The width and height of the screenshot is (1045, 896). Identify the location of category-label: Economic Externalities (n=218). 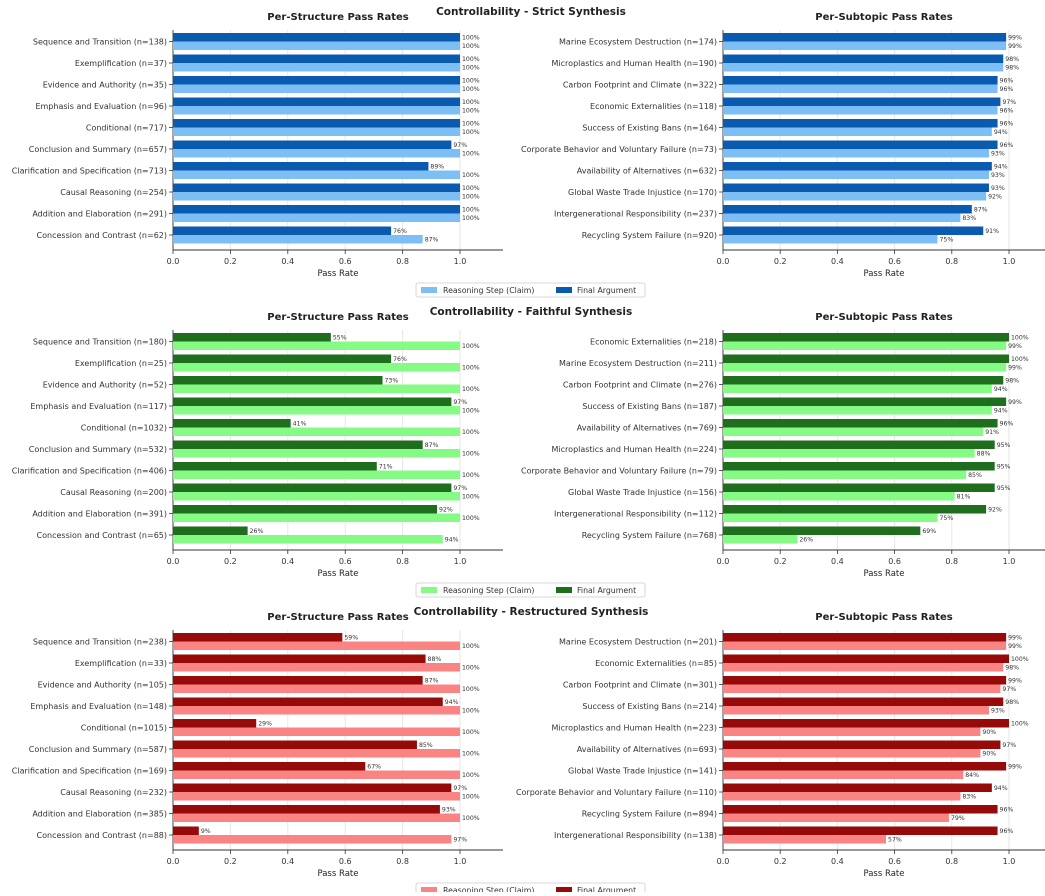
(653, 342).